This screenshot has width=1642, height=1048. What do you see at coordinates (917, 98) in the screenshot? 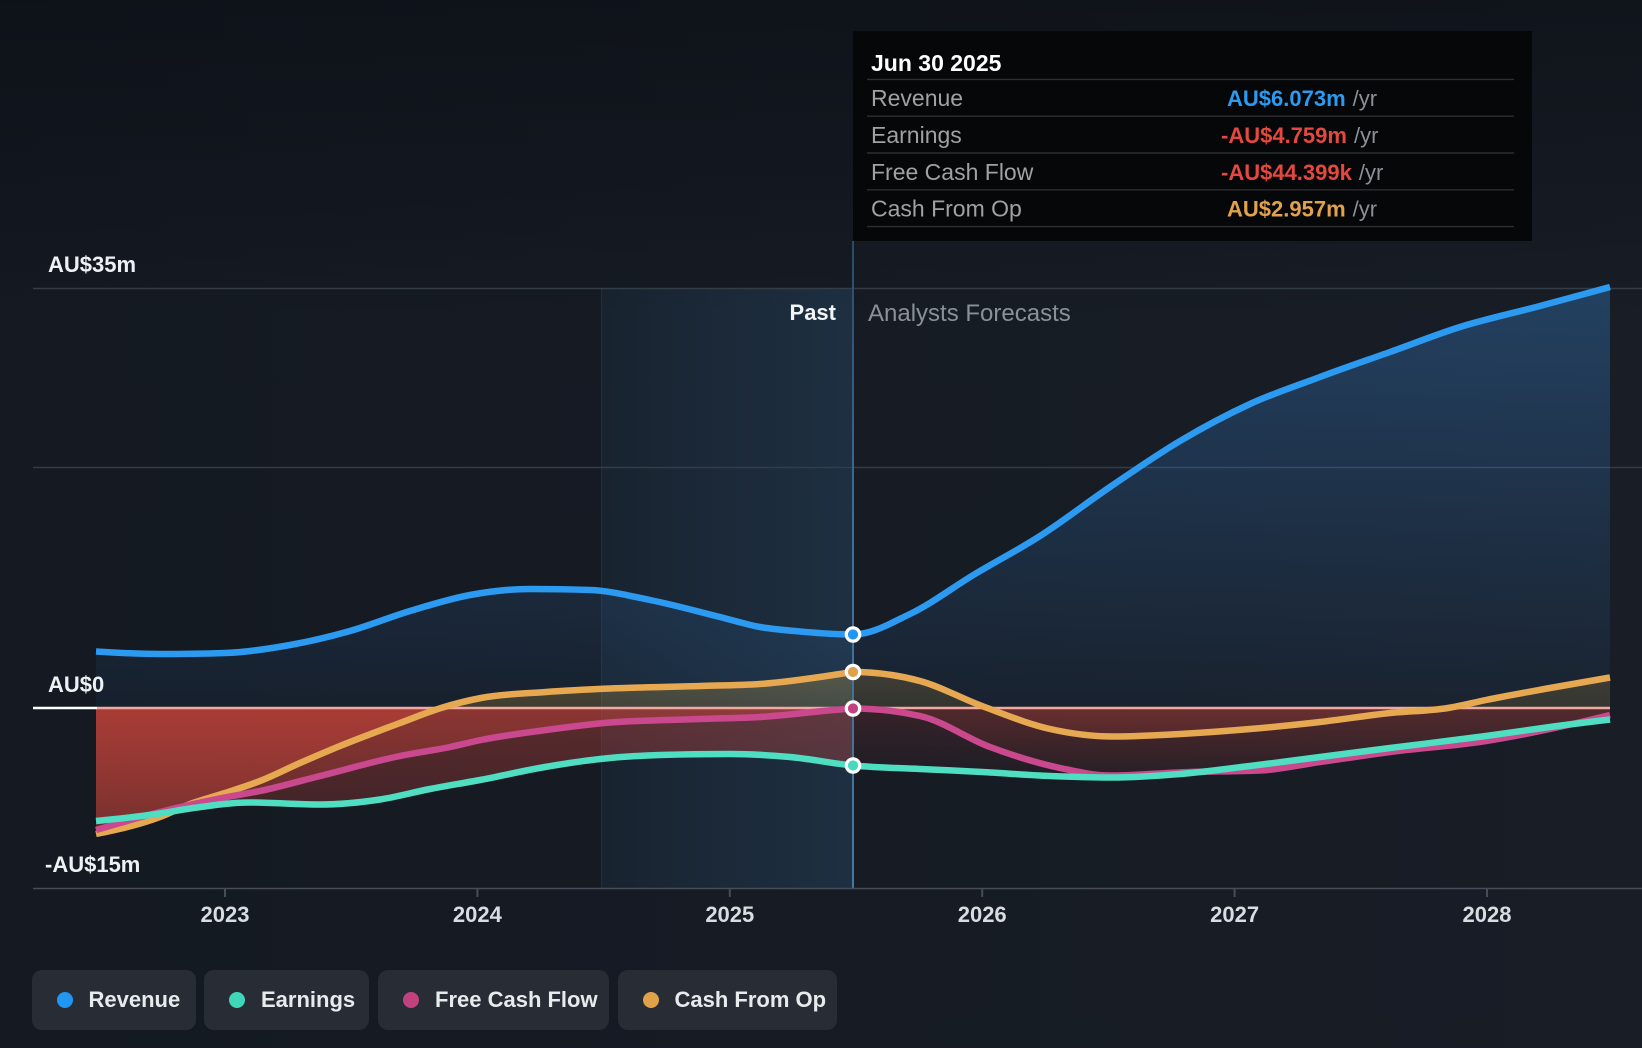
I see `svg-text: Revenue` at bounding box center [917, 98].